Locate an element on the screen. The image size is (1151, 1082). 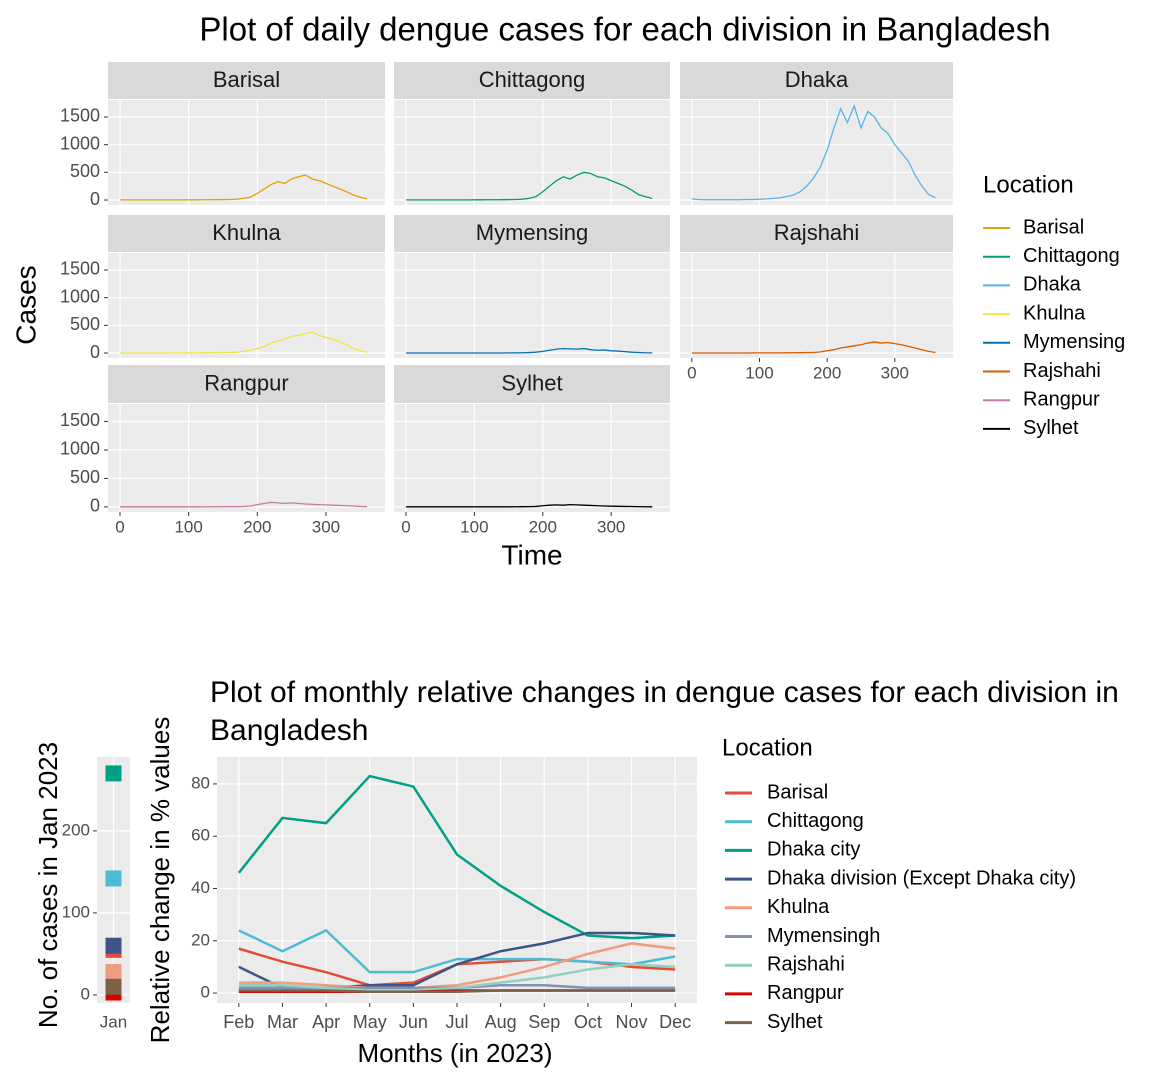
facet-label: Dhaka is located at coordinates (817, 79).